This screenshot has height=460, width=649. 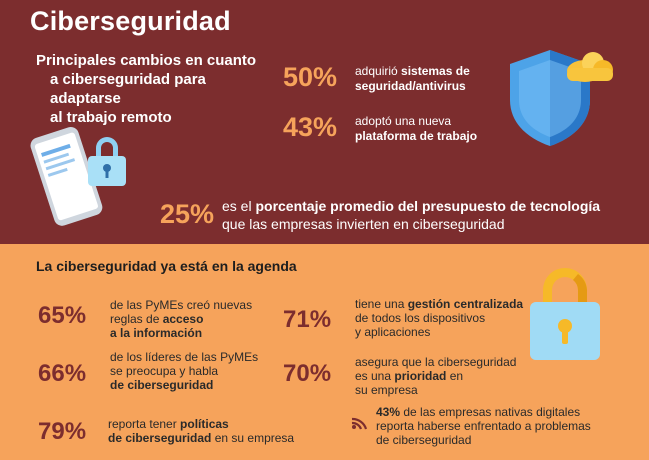 What do you see at coordinates (136, 319) in the screenshot?
I see `stat-text: reglas de` at bounding box center [136, 319].